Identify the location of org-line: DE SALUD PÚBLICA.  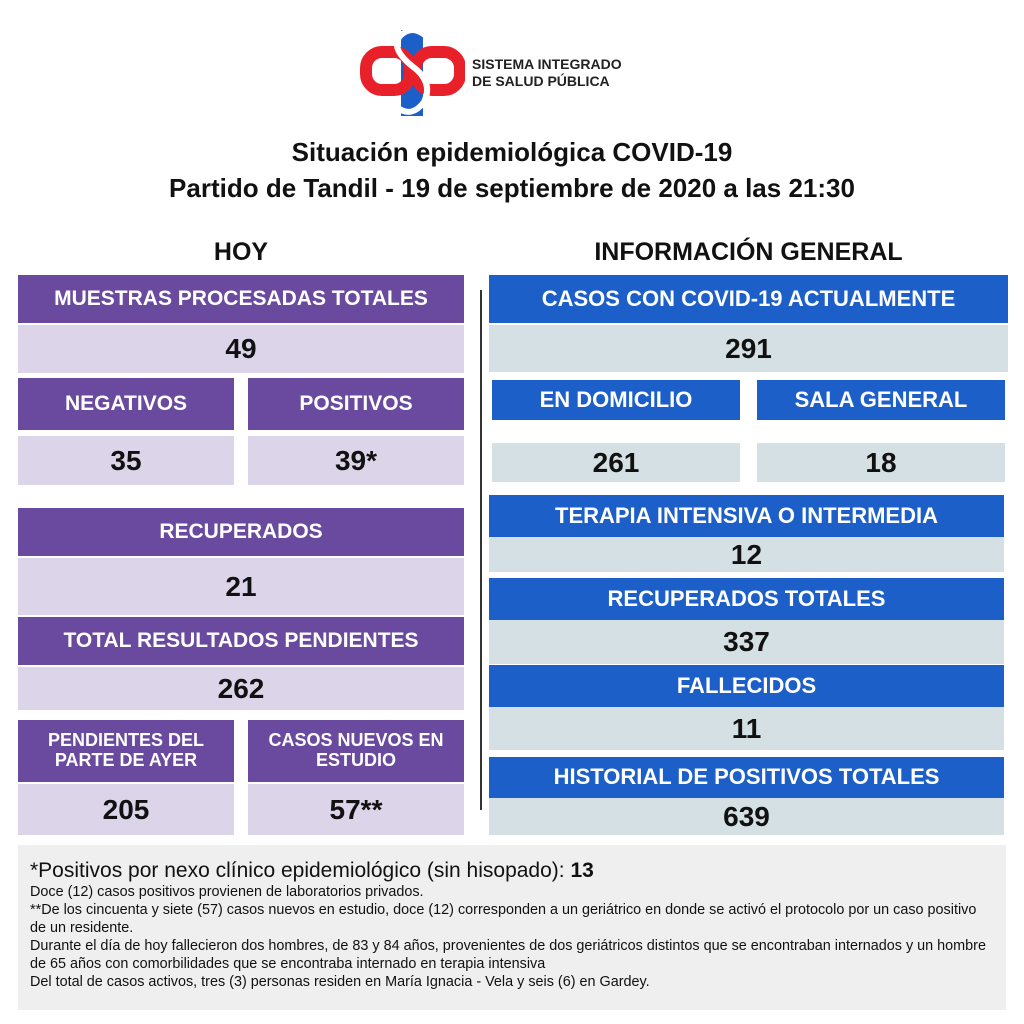
(541, 81).